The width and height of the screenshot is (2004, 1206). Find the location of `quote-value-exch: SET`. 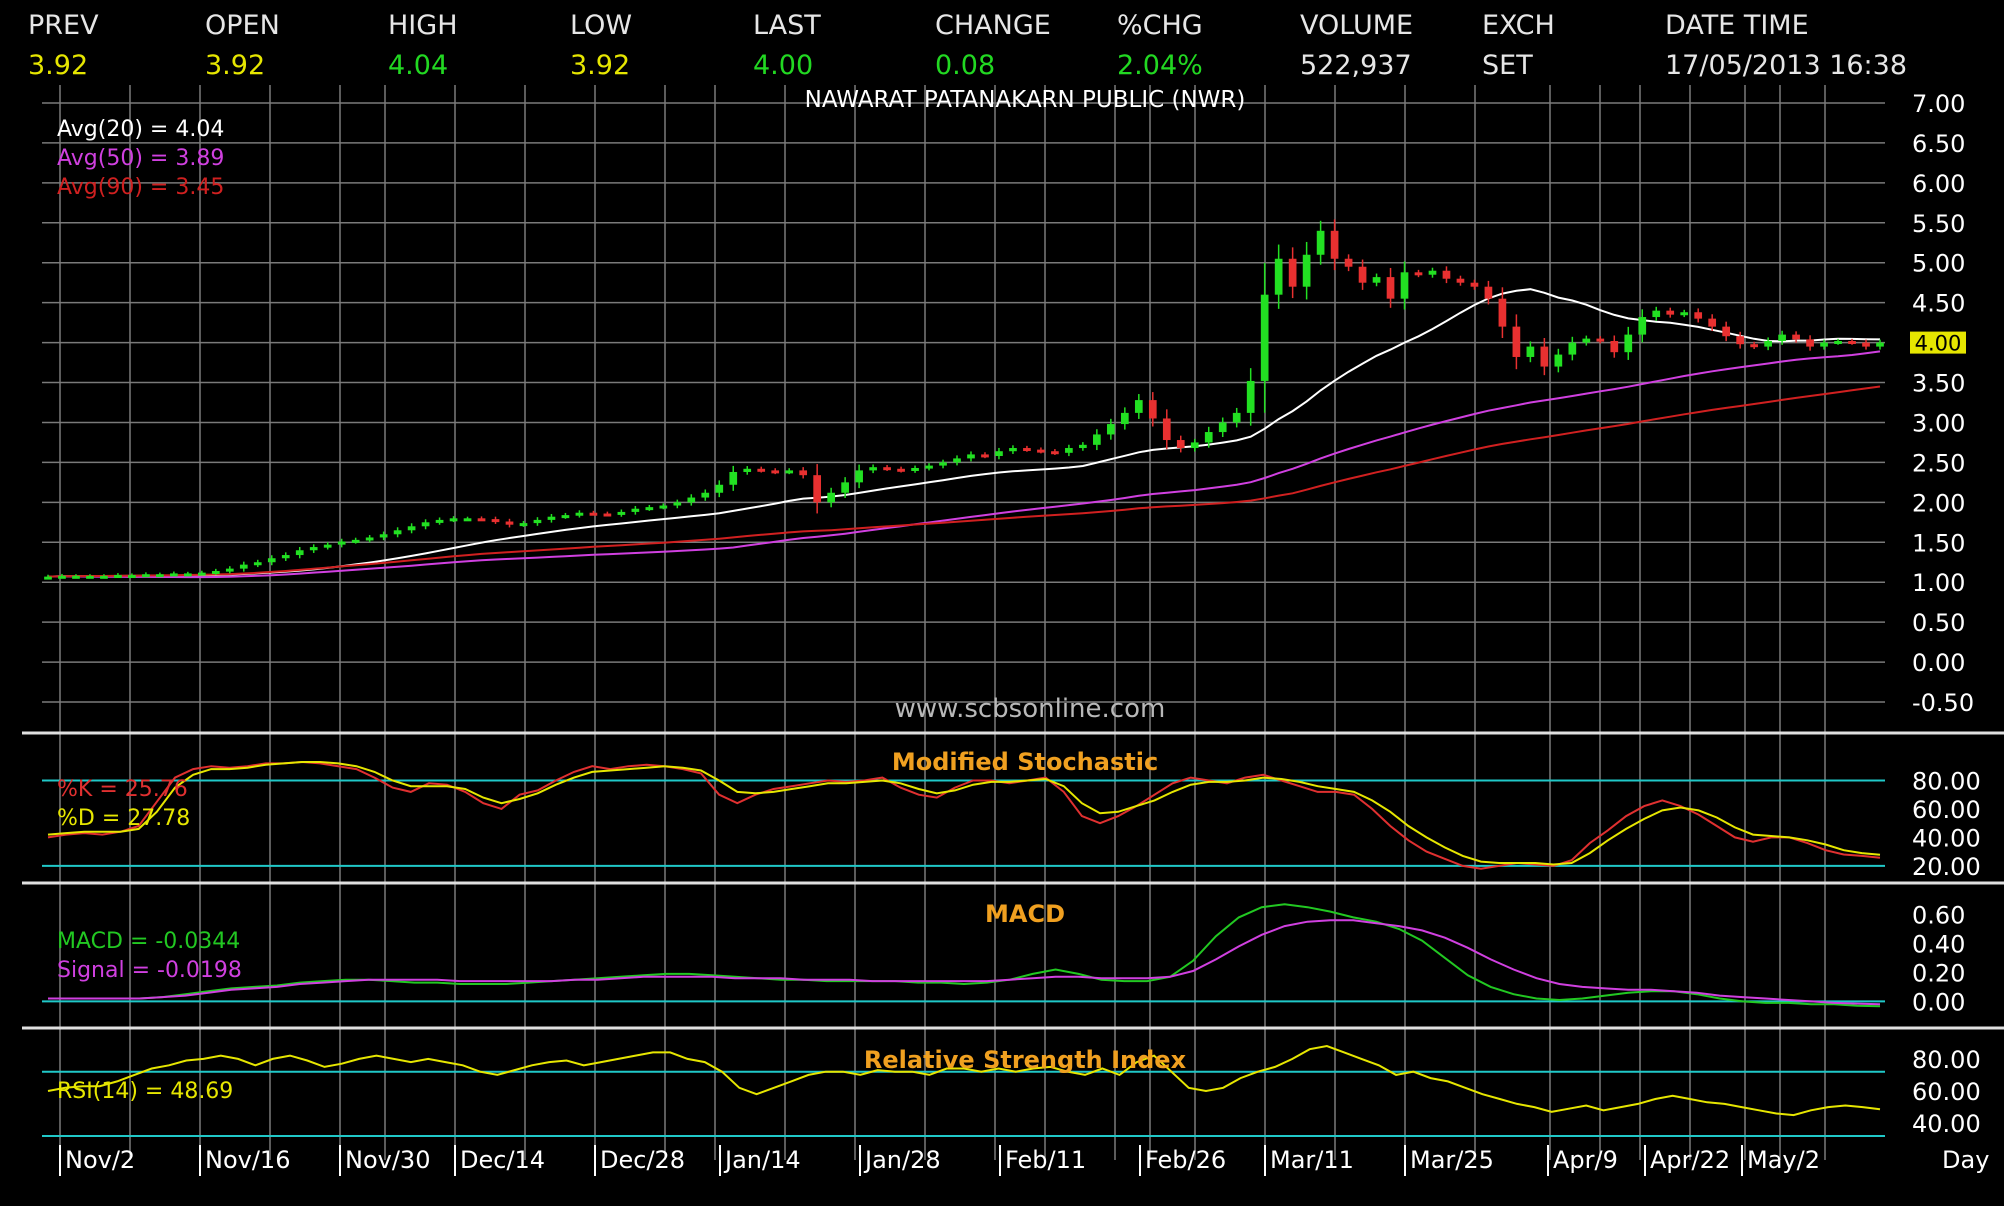

quote-value-exch: SET is located at coordinates (1507, 65).